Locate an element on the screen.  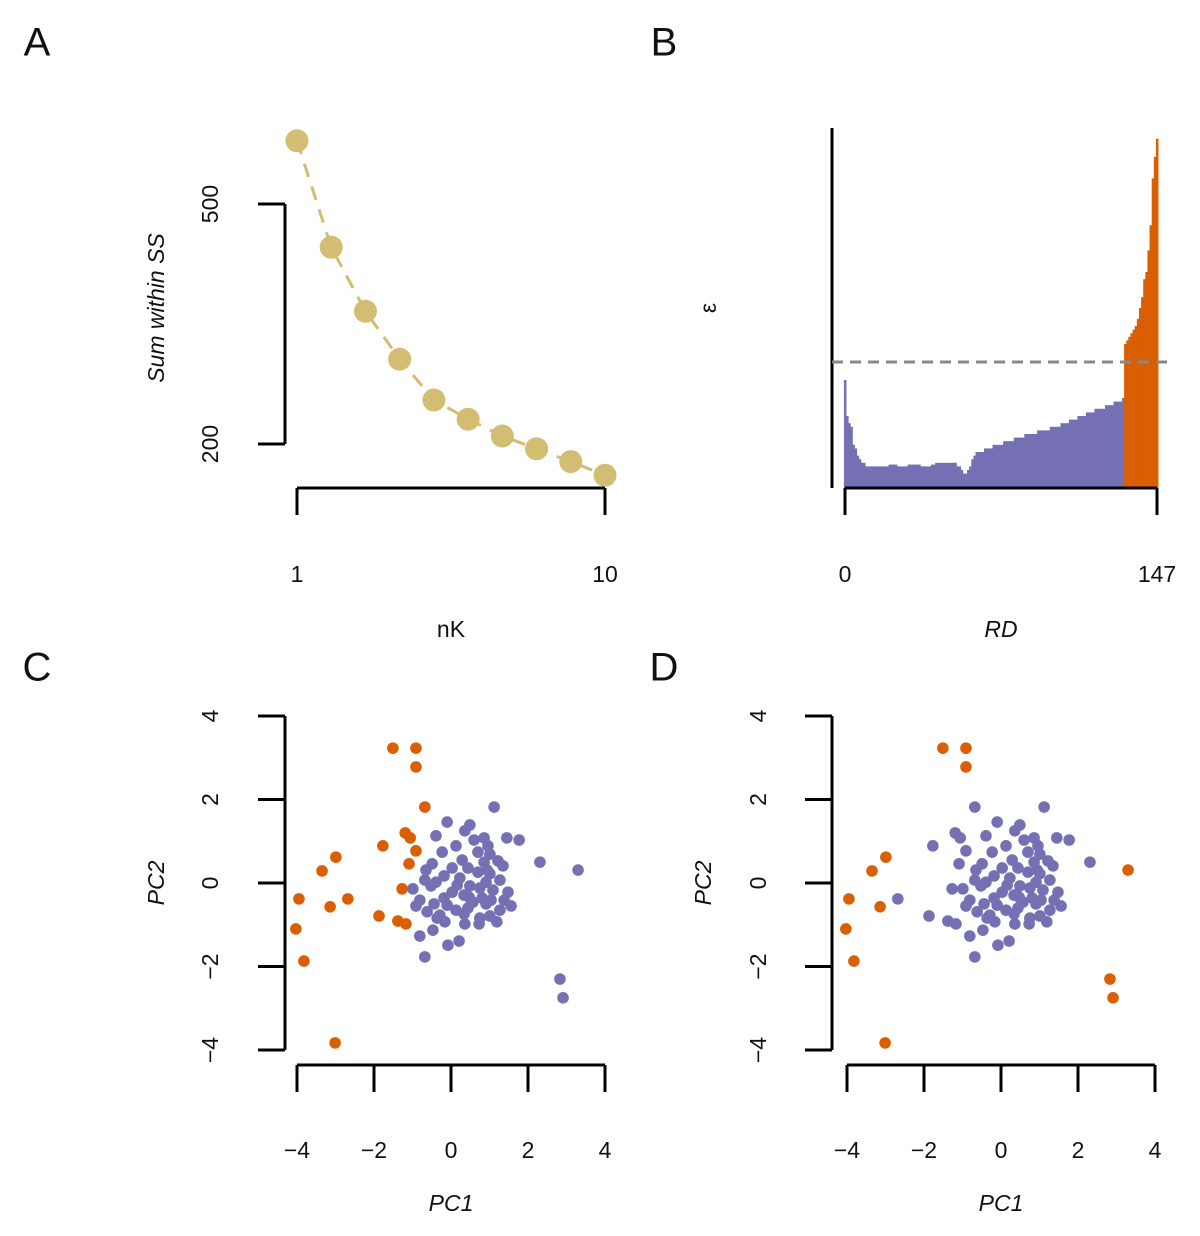
x-tick-label: 4 is located at coordinates (605, 1150).